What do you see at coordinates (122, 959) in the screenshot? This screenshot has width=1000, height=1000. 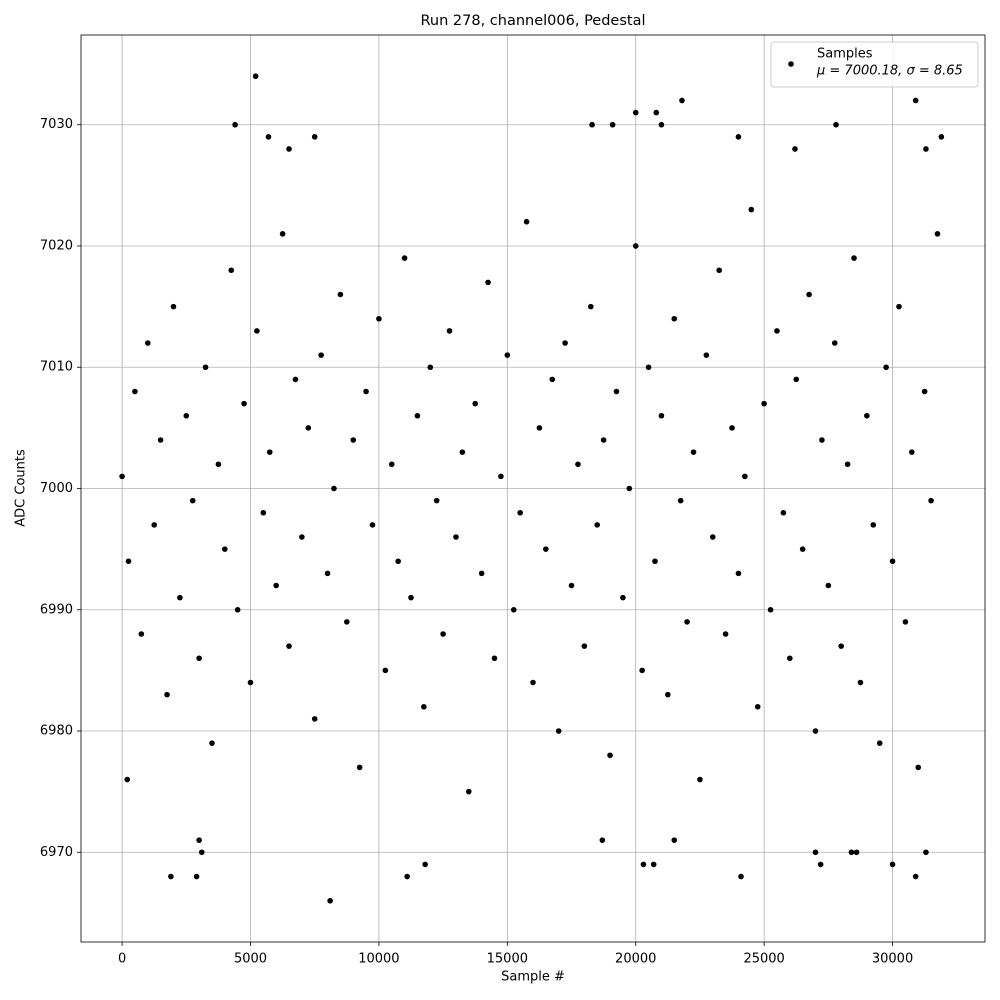 I see `x-tick-label: 0` at bounding box center [122, 959].